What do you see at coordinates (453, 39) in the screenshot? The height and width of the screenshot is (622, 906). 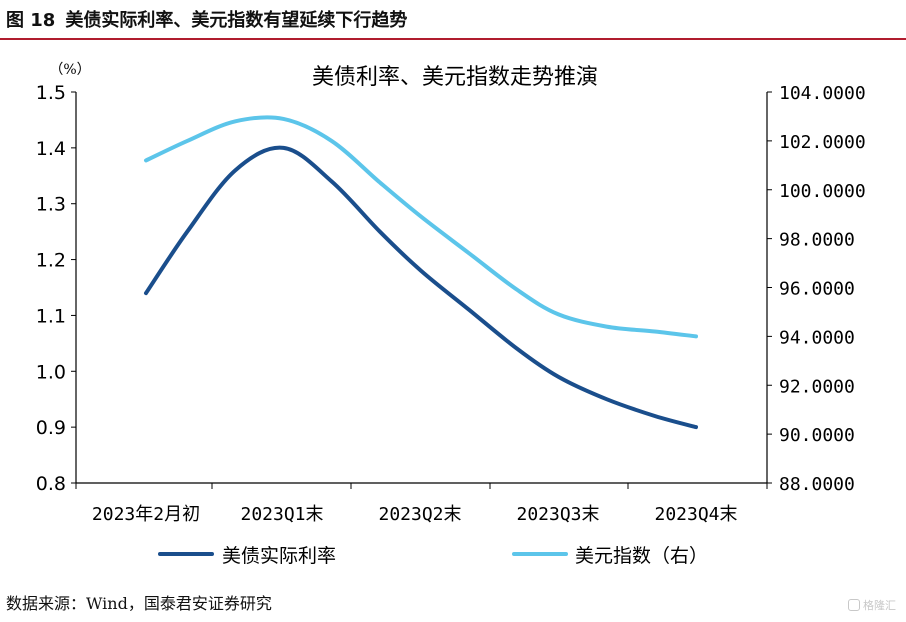 I see `header-divider` at bounding box center [453, 39].